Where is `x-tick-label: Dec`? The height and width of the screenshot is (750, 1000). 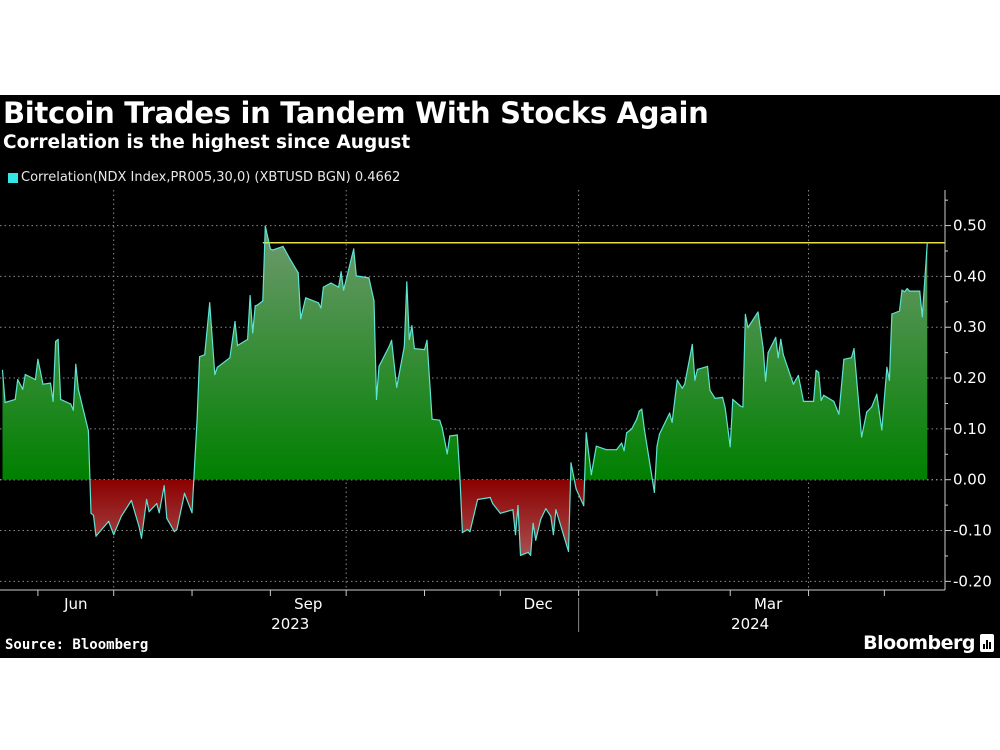
x-tick-label: Dec is located at coordinates (538, 604).